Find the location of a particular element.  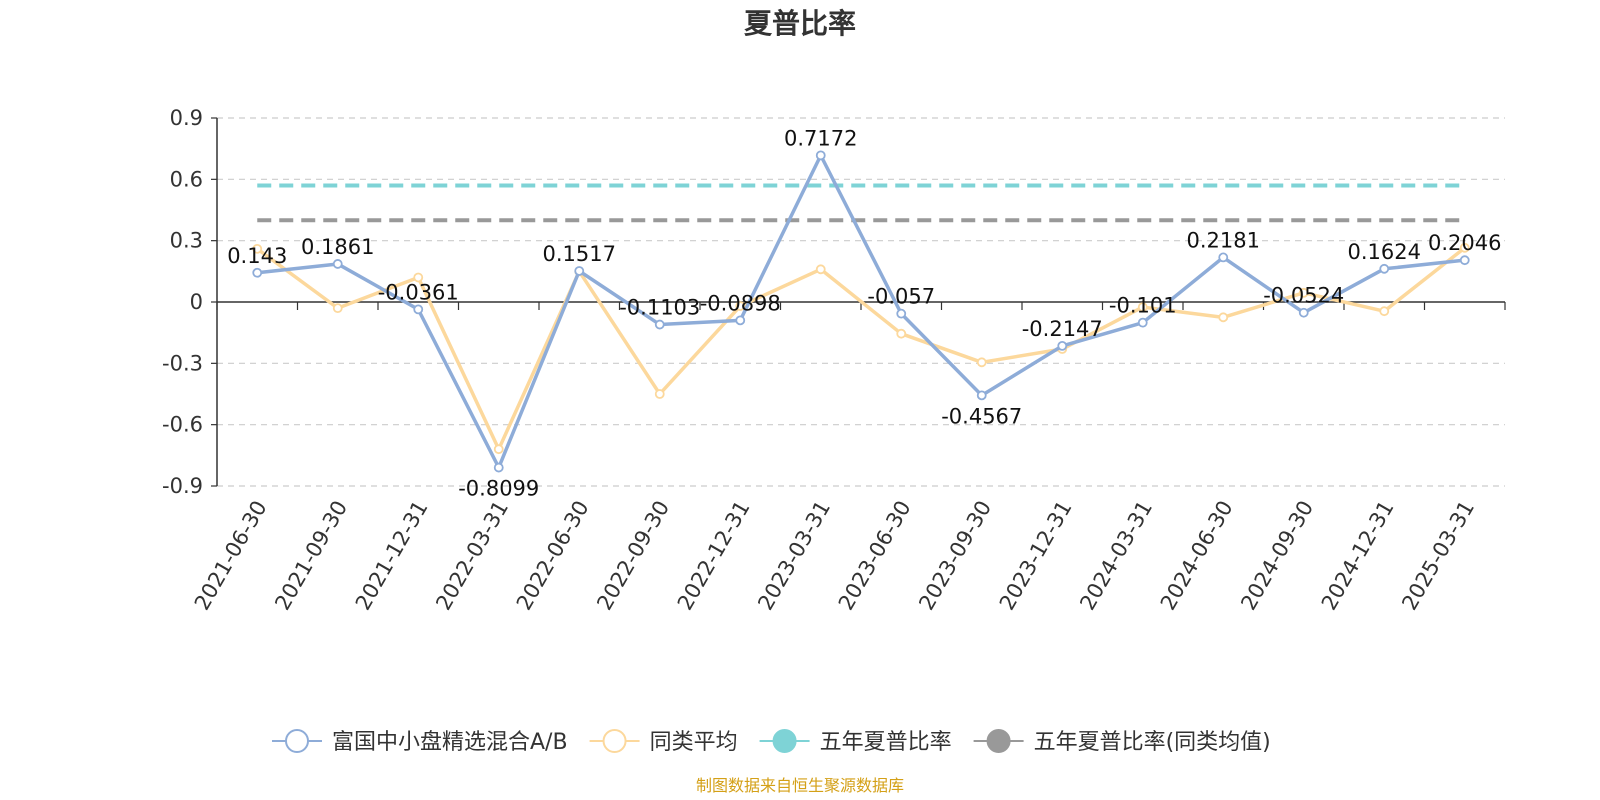

x-tick-label: 2021-09-30 is located at coordinates (311, 556).